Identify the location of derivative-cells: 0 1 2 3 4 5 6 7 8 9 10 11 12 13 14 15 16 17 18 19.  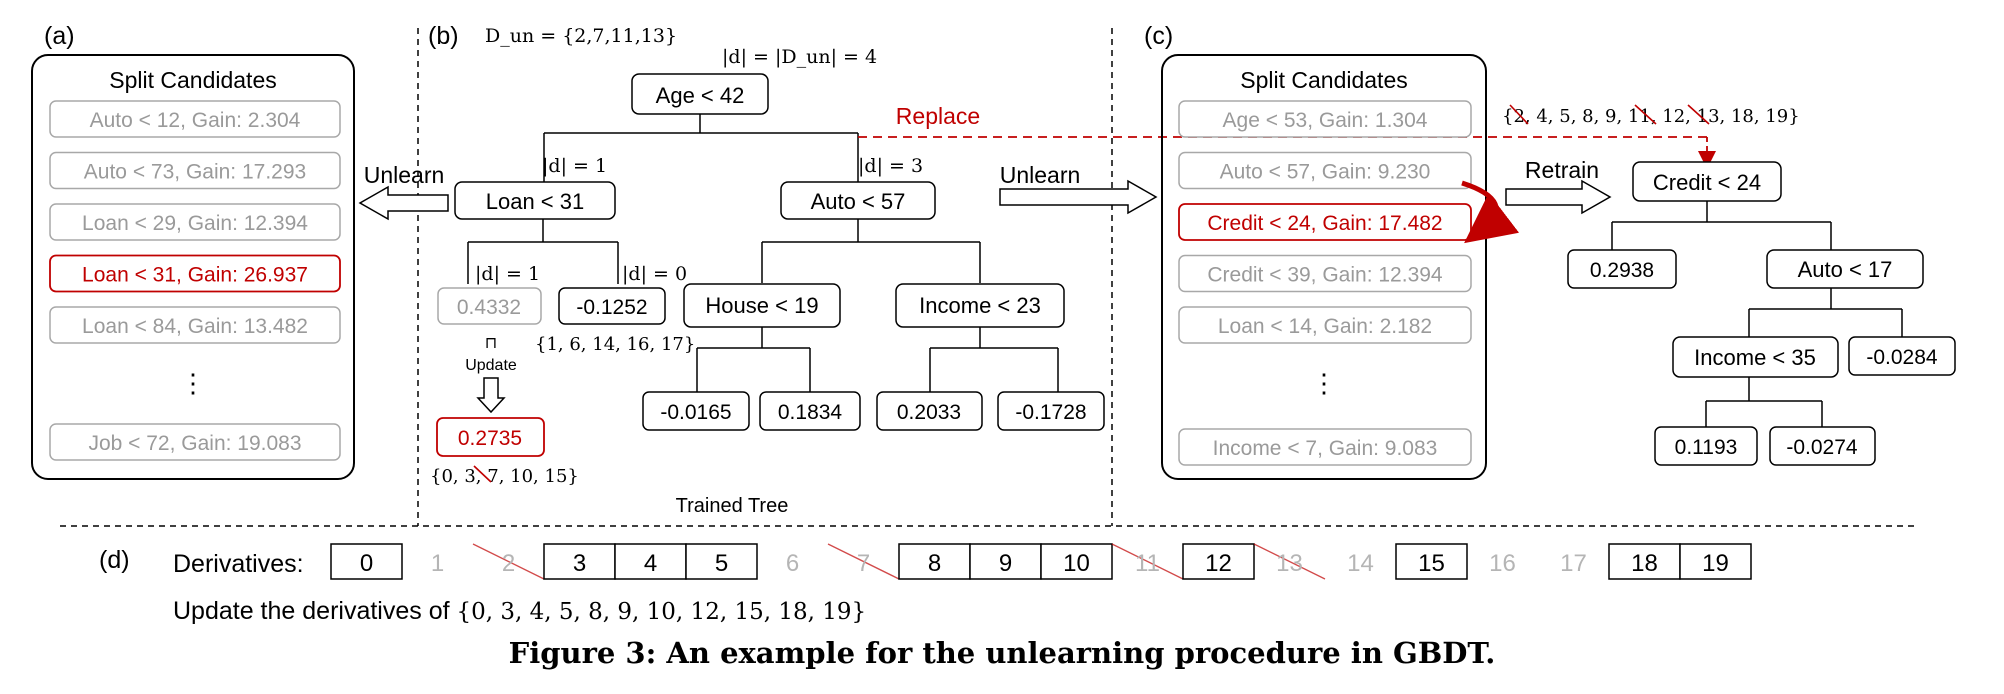
(1041, 561).